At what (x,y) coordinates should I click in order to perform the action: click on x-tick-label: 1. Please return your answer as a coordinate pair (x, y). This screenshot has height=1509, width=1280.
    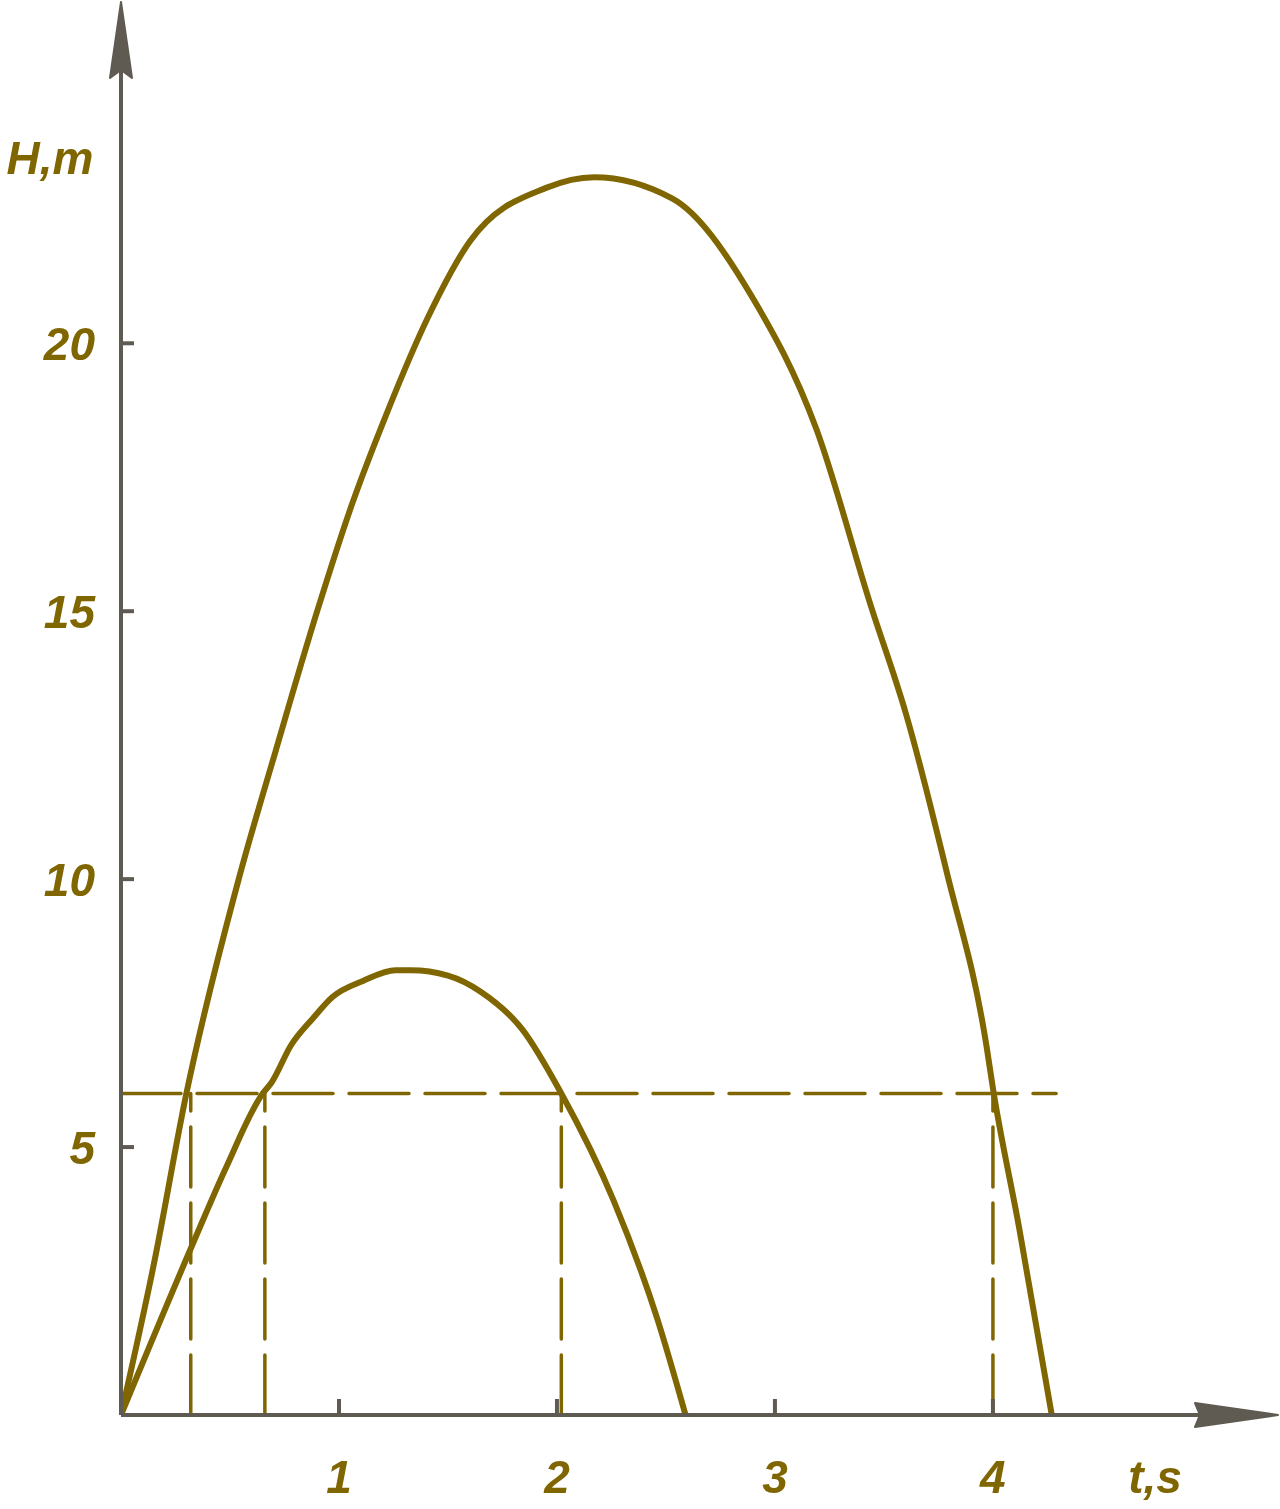
    Looking at the image, I should click on (339, 1477).